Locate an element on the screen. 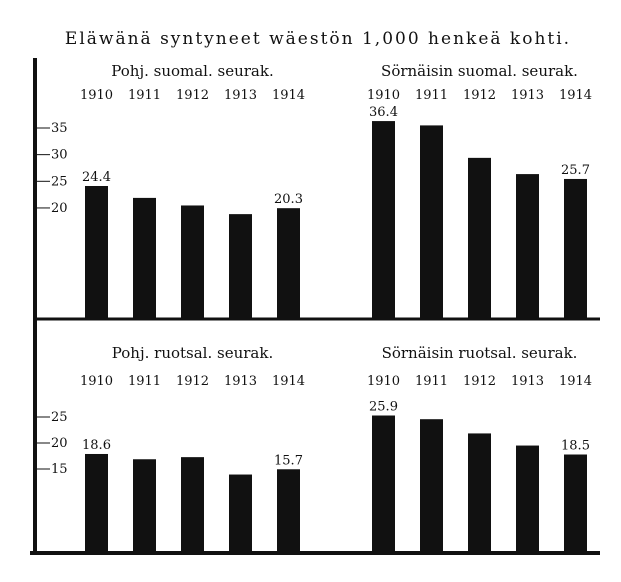 This screenshot has height=582, width=621. data-label: 25.9 is located at coordinates (383, 407).